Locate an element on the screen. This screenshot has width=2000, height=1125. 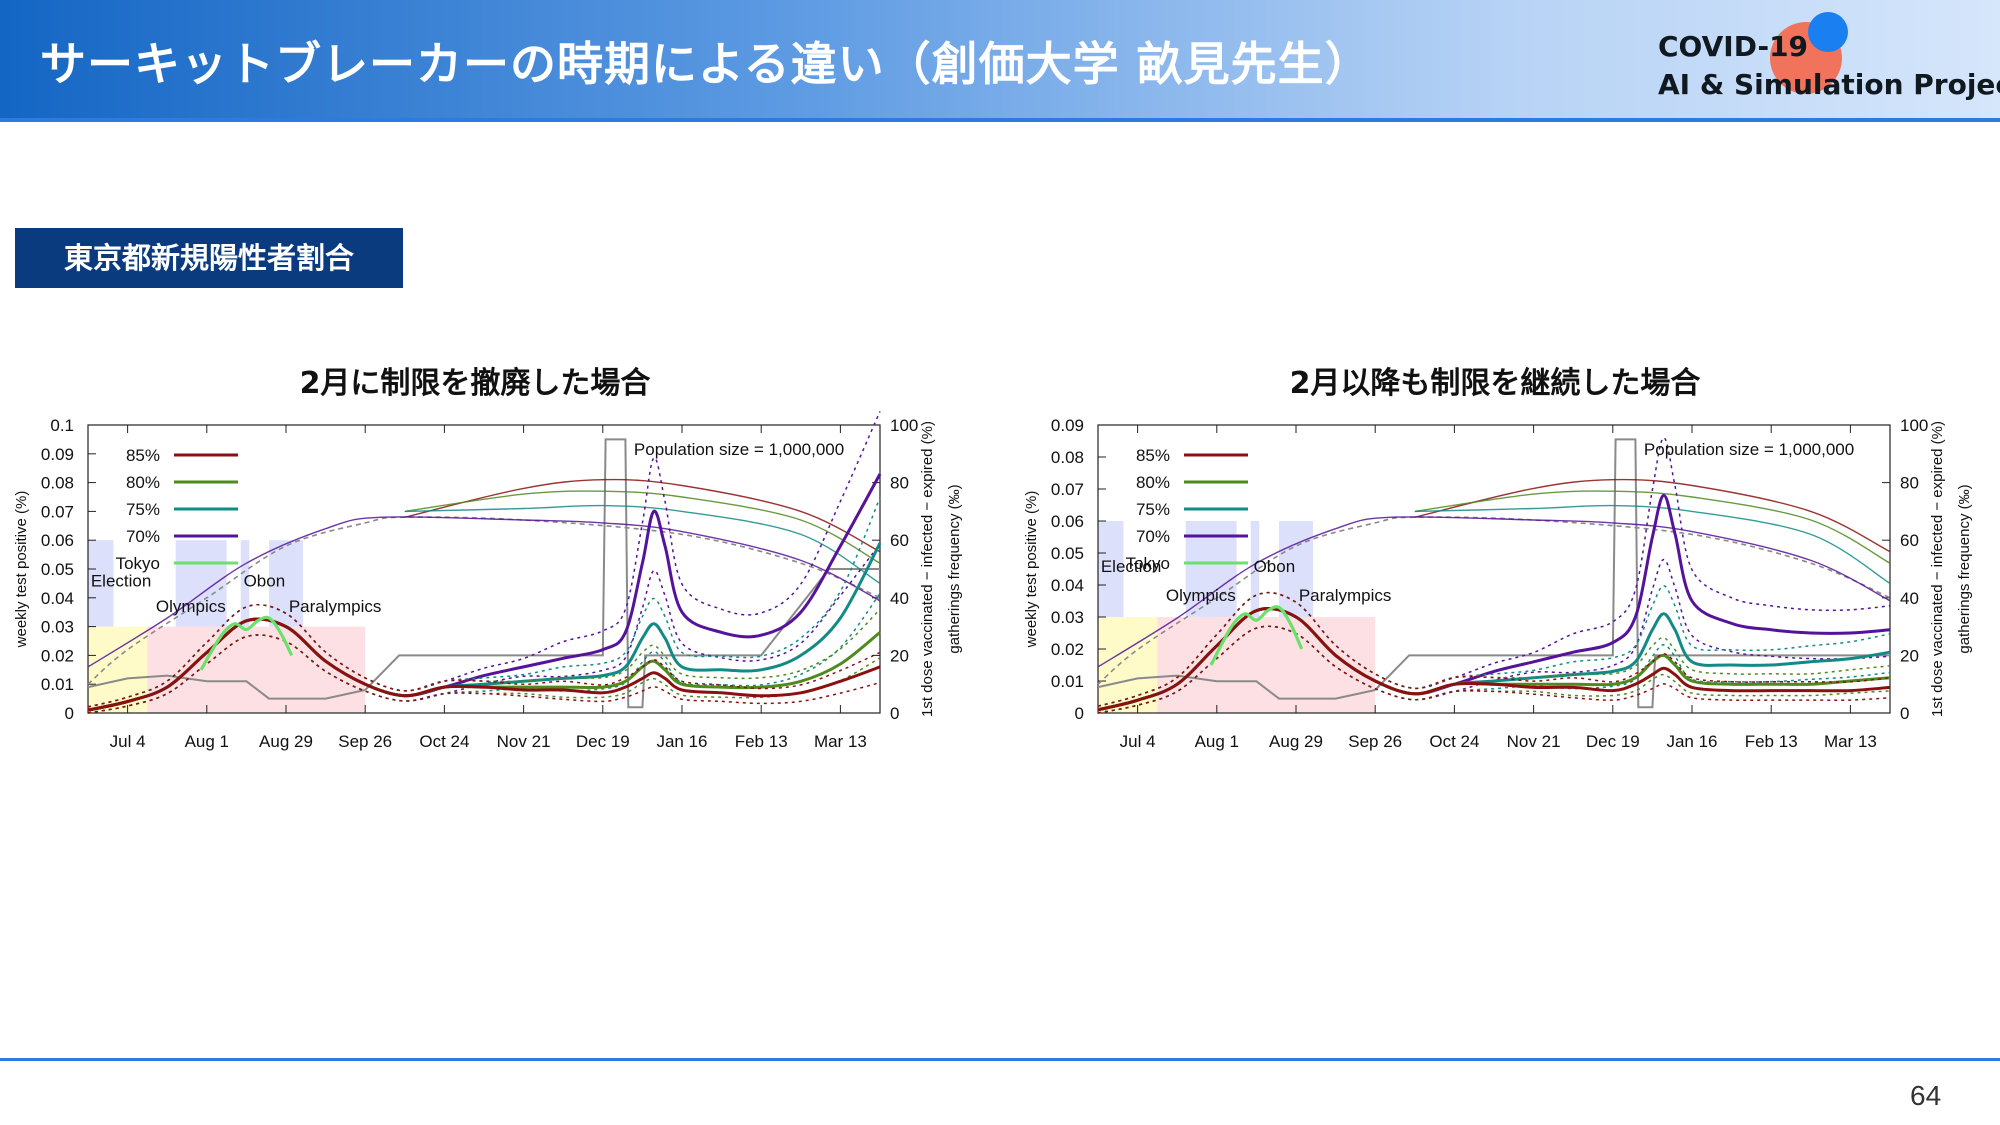
section-label: 東京都新規陽性者割合 is located at coordinates (209, 258).